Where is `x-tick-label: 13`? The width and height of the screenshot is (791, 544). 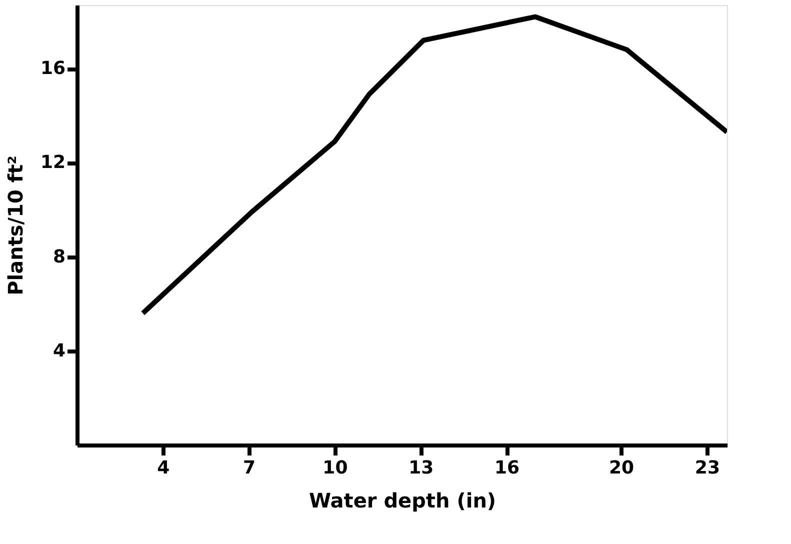 x-tick-label: 13 is located at coordinates (421, 468).